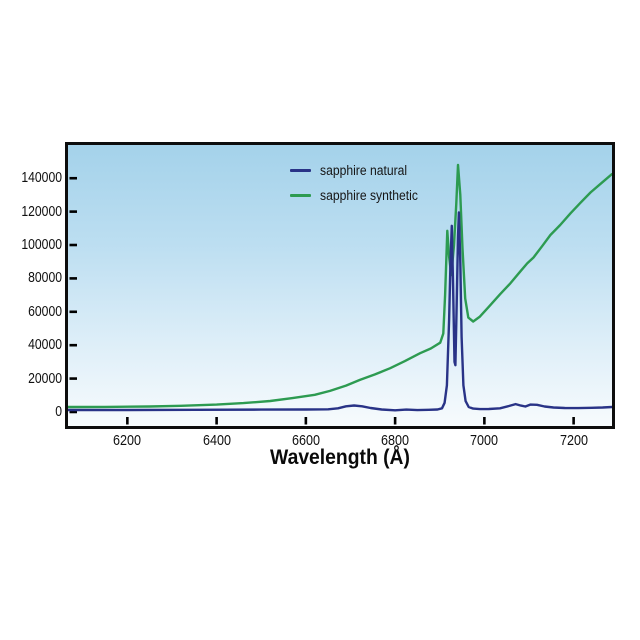 This screenshot has height=640, width=640. Describe the element at coordinates (305, 440) in the screenshot. I see `x-tick-label: 6600` at that location.